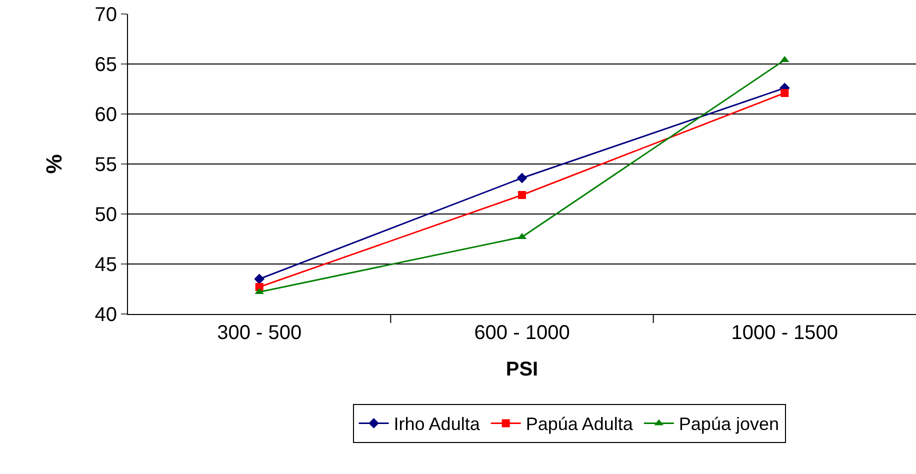  Describe the element at coordinates (105, 315) in the screenshot. I see `y-tick-label: 40` at that location.